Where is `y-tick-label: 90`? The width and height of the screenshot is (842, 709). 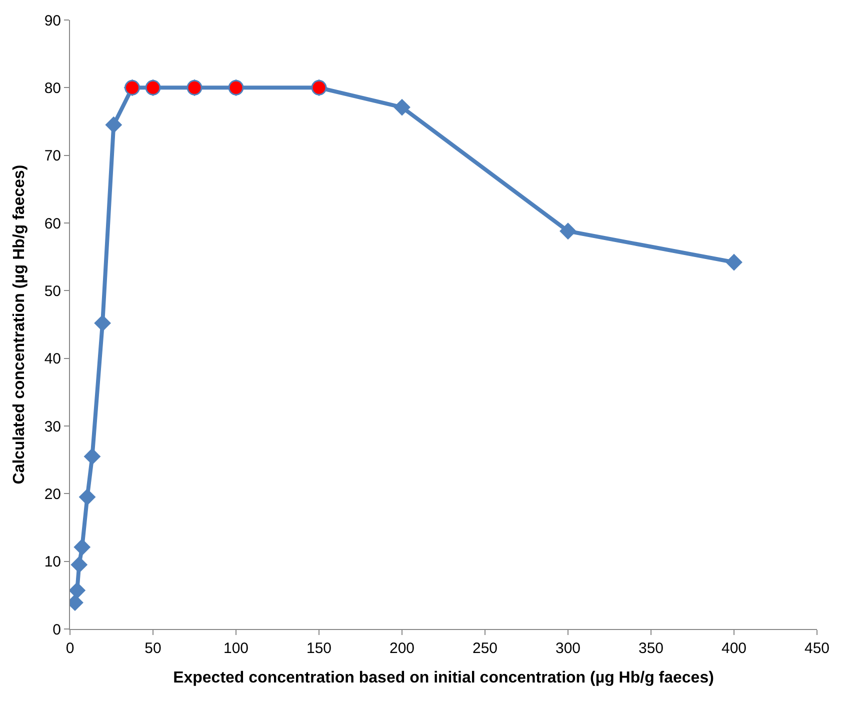
y-tick-label: 90 is located at coordinates (52, 21).